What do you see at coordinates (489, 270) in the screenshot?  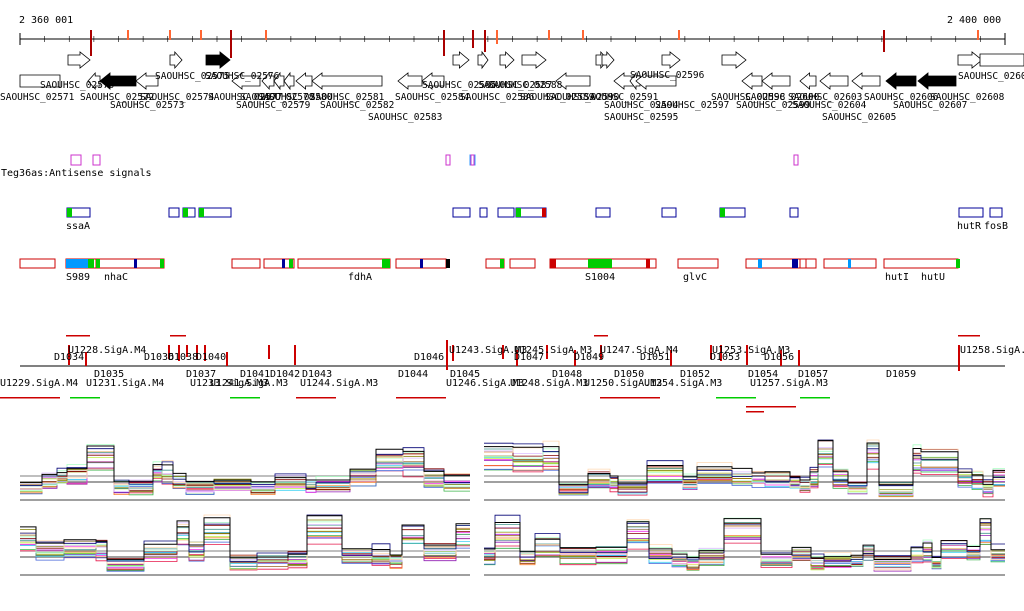 I see `feature-track-red: S989 nhaC fdhA S1004 glvC hutI hutU` at bounding box center [489, 270].